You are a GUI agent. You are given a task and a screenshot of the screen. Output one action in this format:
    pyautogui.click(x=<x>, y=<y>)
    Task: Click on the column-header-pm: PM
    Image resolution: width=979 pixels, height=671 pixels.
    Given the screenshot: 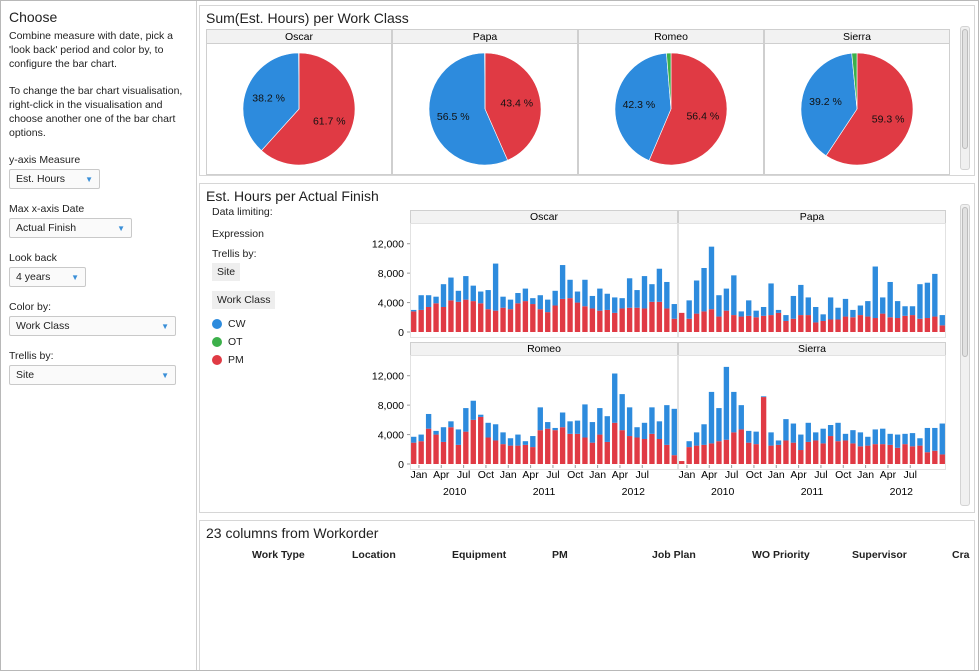 What is the action you would take?
    pyautogui.click(x=560, y=555)
    